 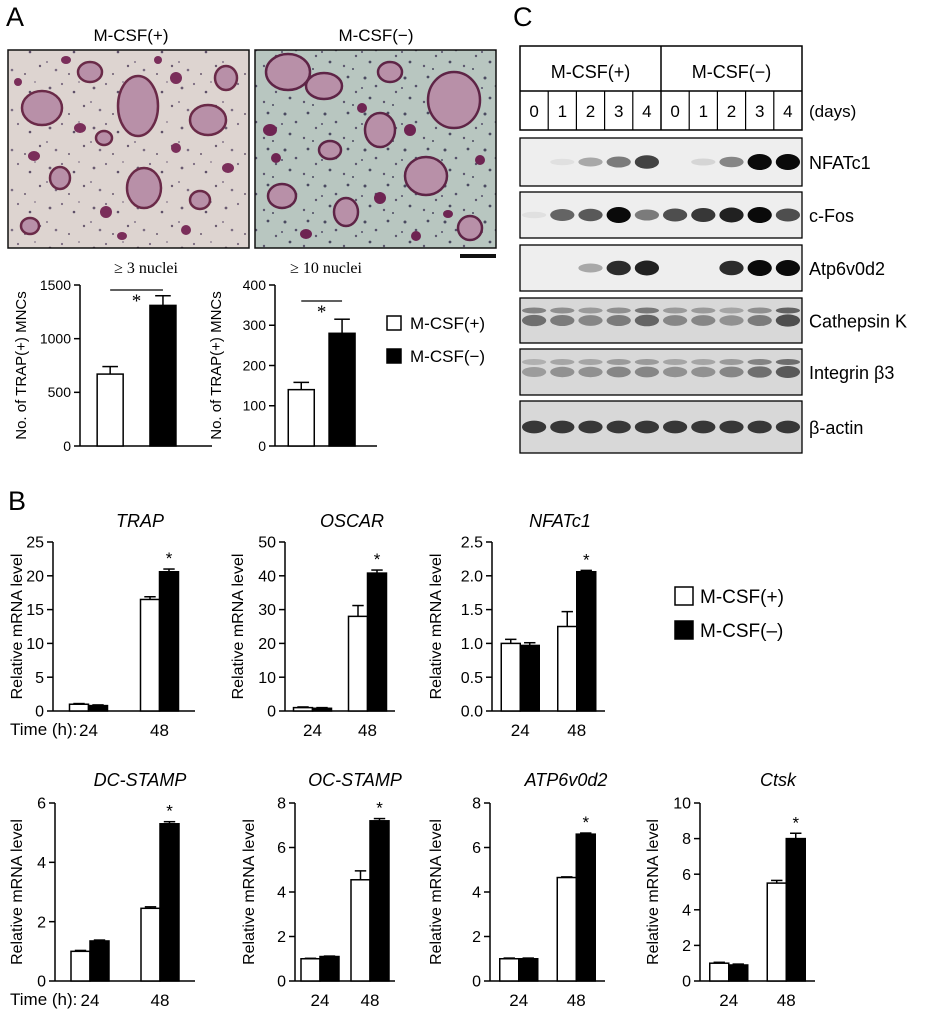 What do you see at coordinates (560, 521) in the screenshot?
I see `chart-title: NFATc1` at bounding box center [560, 521].